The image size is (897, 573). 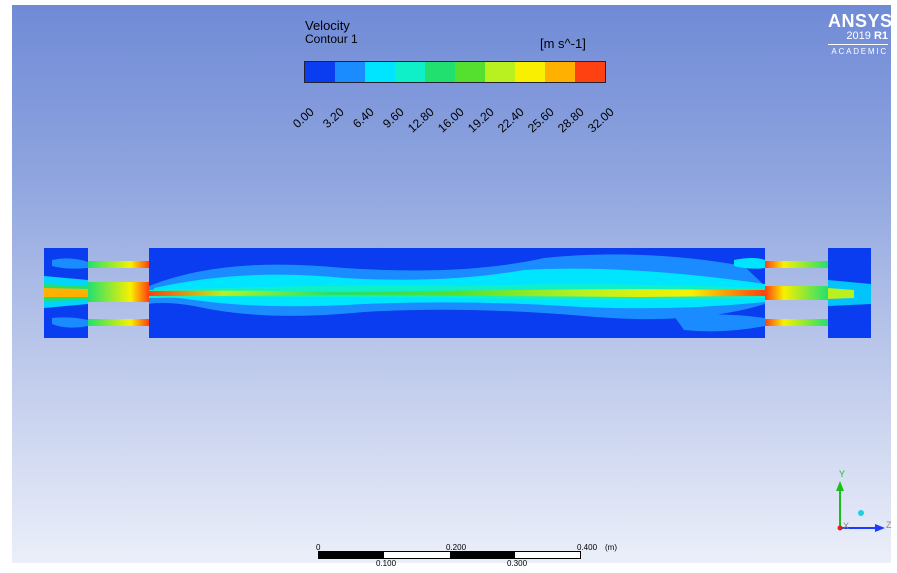 What do you see at coordinates (587, 547) in the screenshot?
I see `scale-label: 0.400` at bounding box center [587, 547].